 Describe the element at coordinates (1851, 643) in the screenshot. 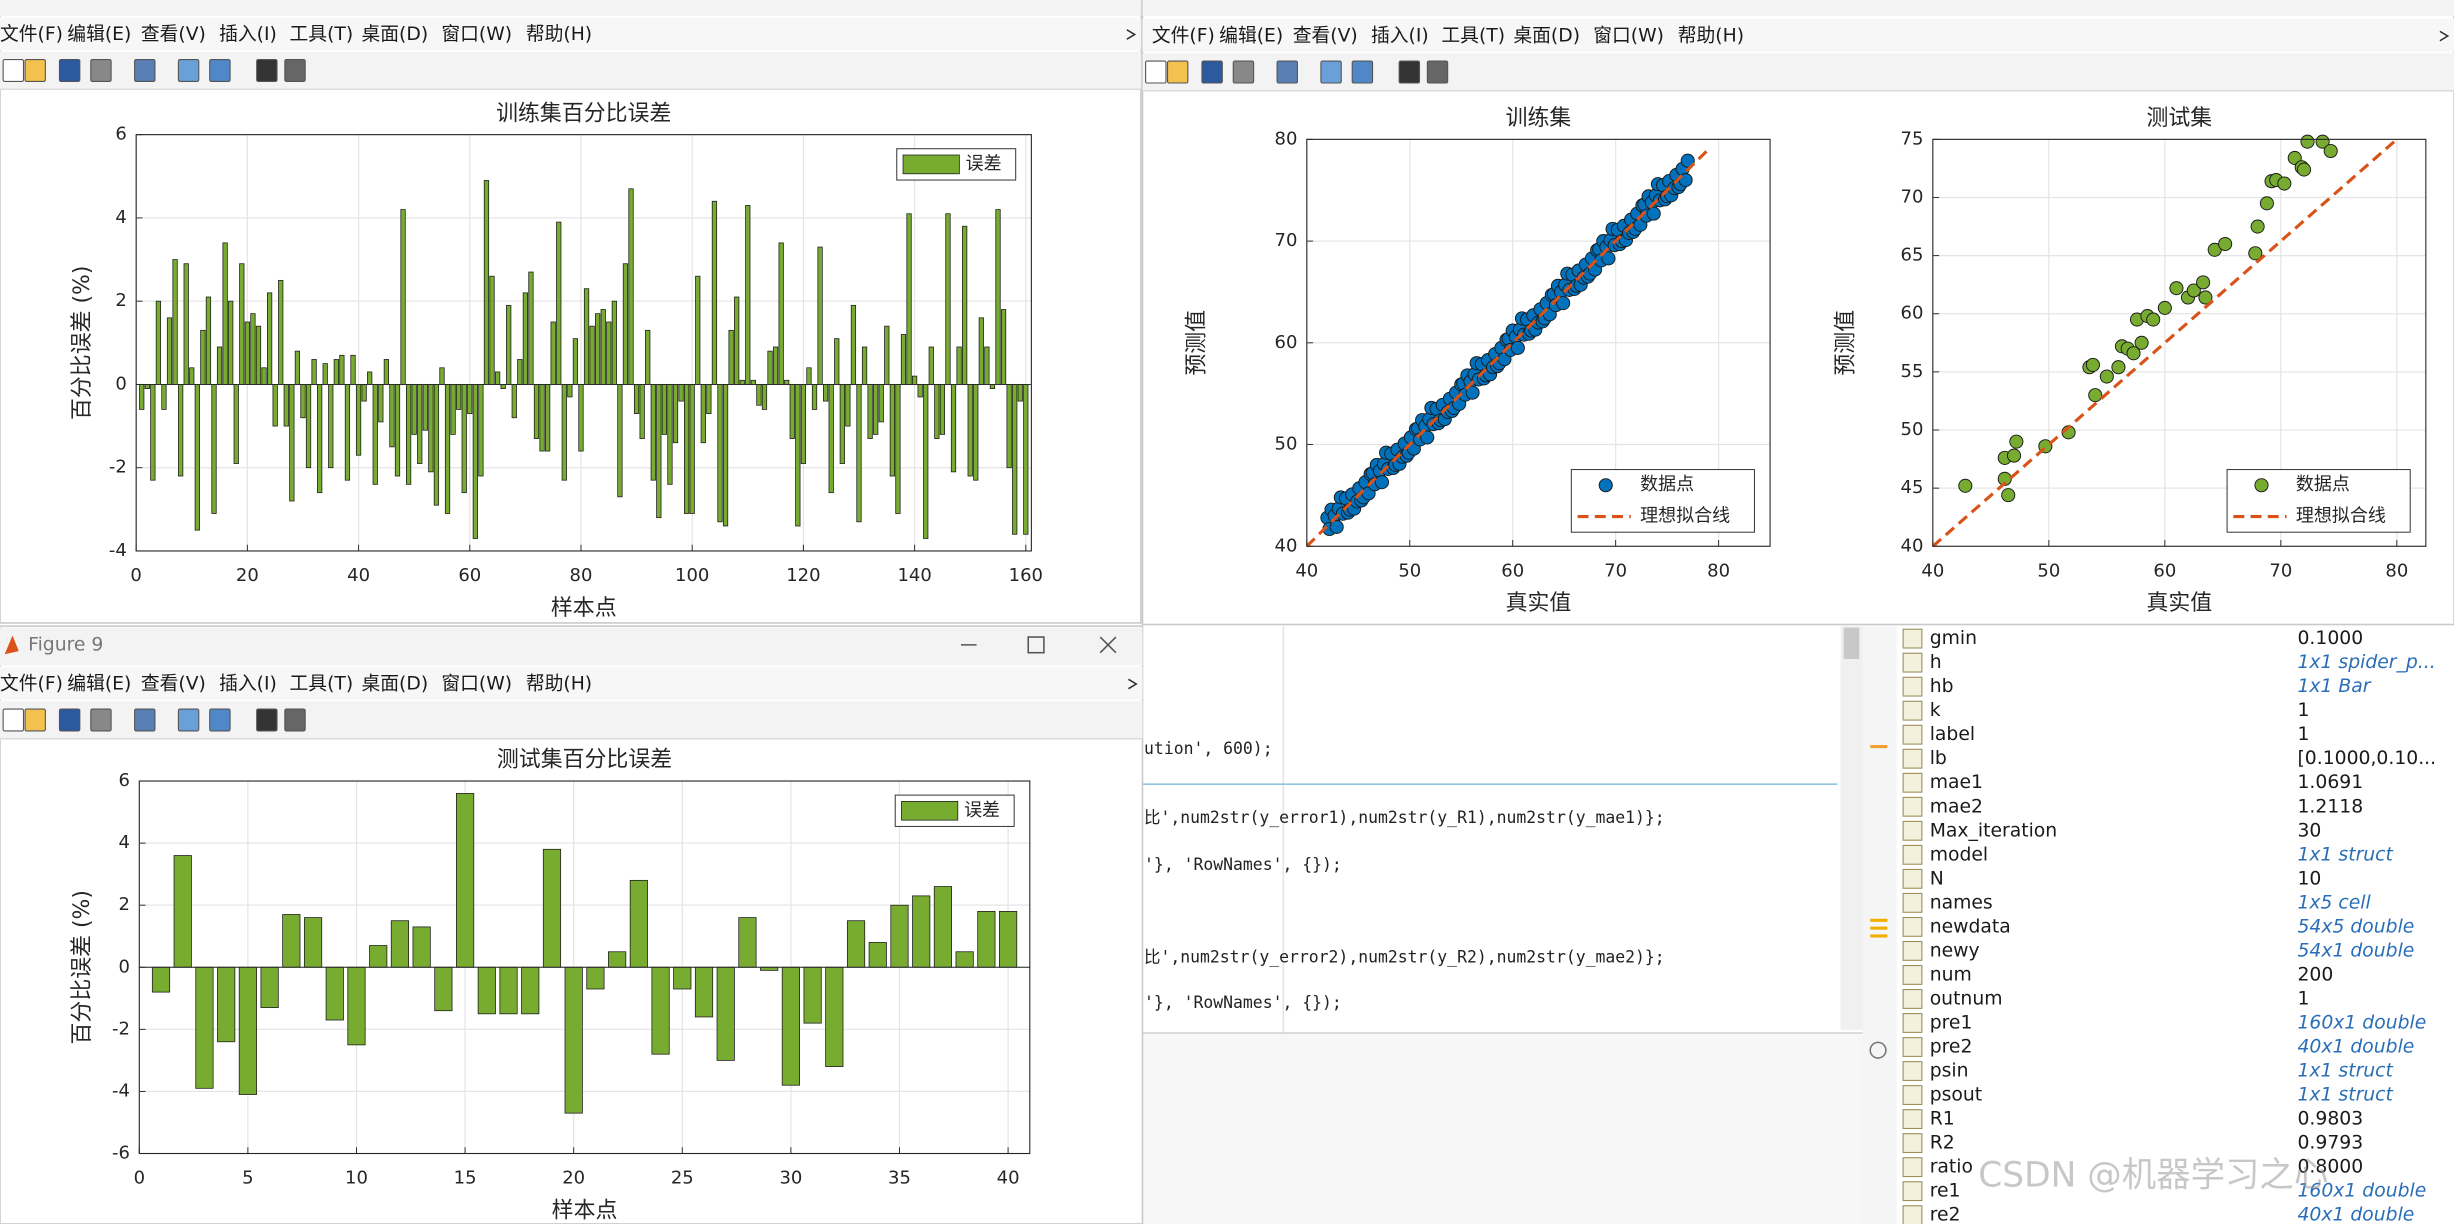

I see `scroll-thumb` at that location.